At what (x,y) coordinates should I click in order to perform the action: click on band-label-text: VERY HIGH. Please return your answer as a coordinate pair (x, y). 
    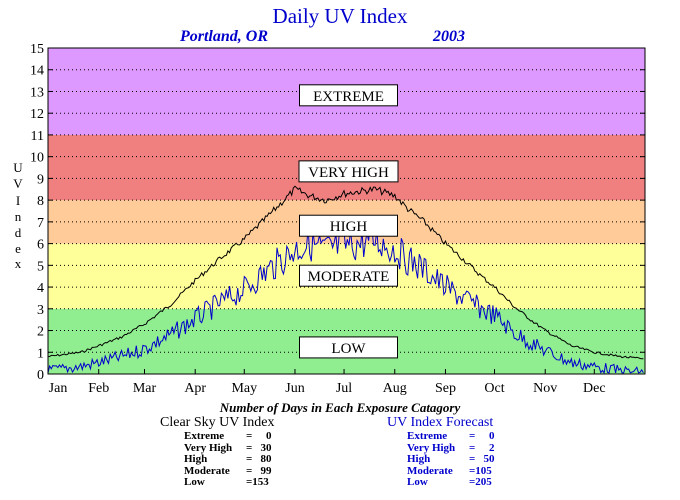
    Looking at the image, I should click on (348, 173).